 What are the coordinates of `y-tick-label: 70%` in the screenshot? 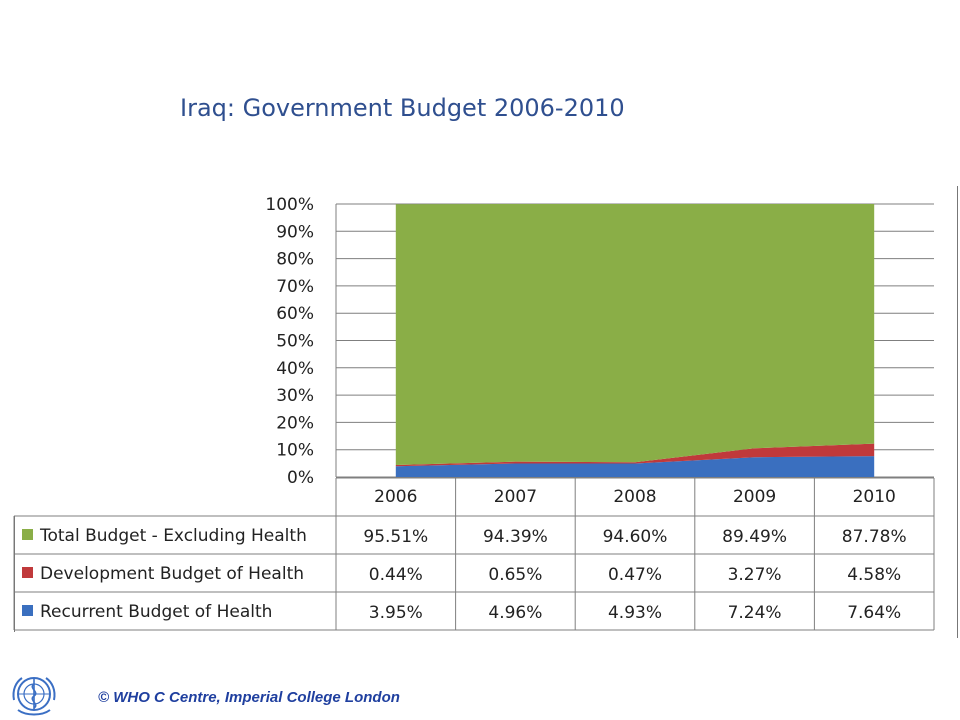 It's located at (295, 287).